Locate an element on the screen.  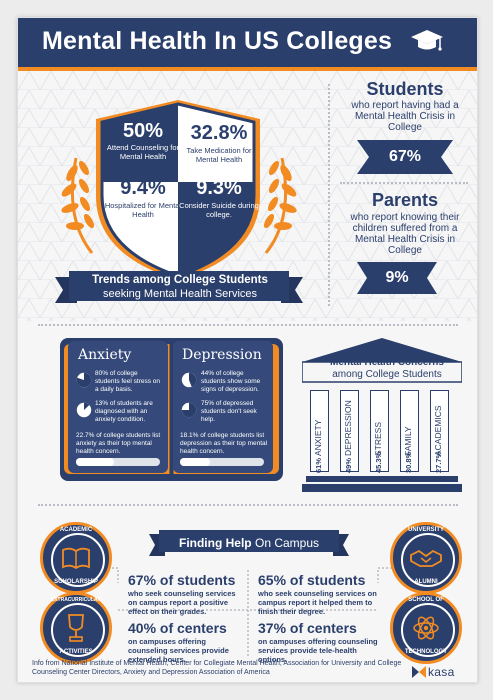
finding-help-title: Finding Help On Campus is located at coordinates (249, 543).